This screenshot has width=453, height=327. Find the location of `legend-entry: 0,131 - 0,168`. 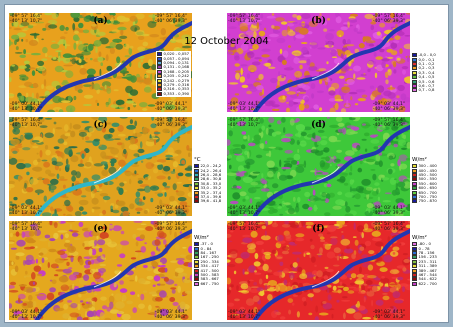

legend-entry: 0,131 - 0,168 is located at coordinates (173, 67).